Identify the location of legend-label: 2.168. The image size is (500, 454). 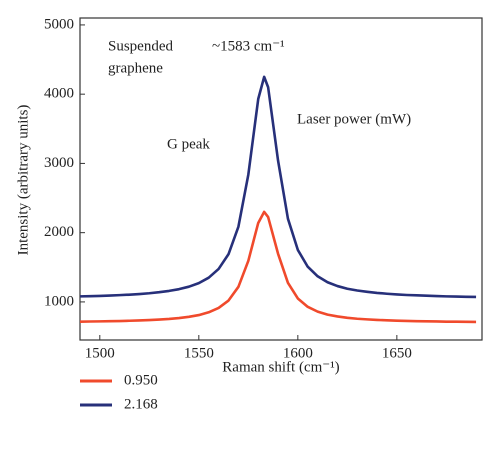
(141, 404).